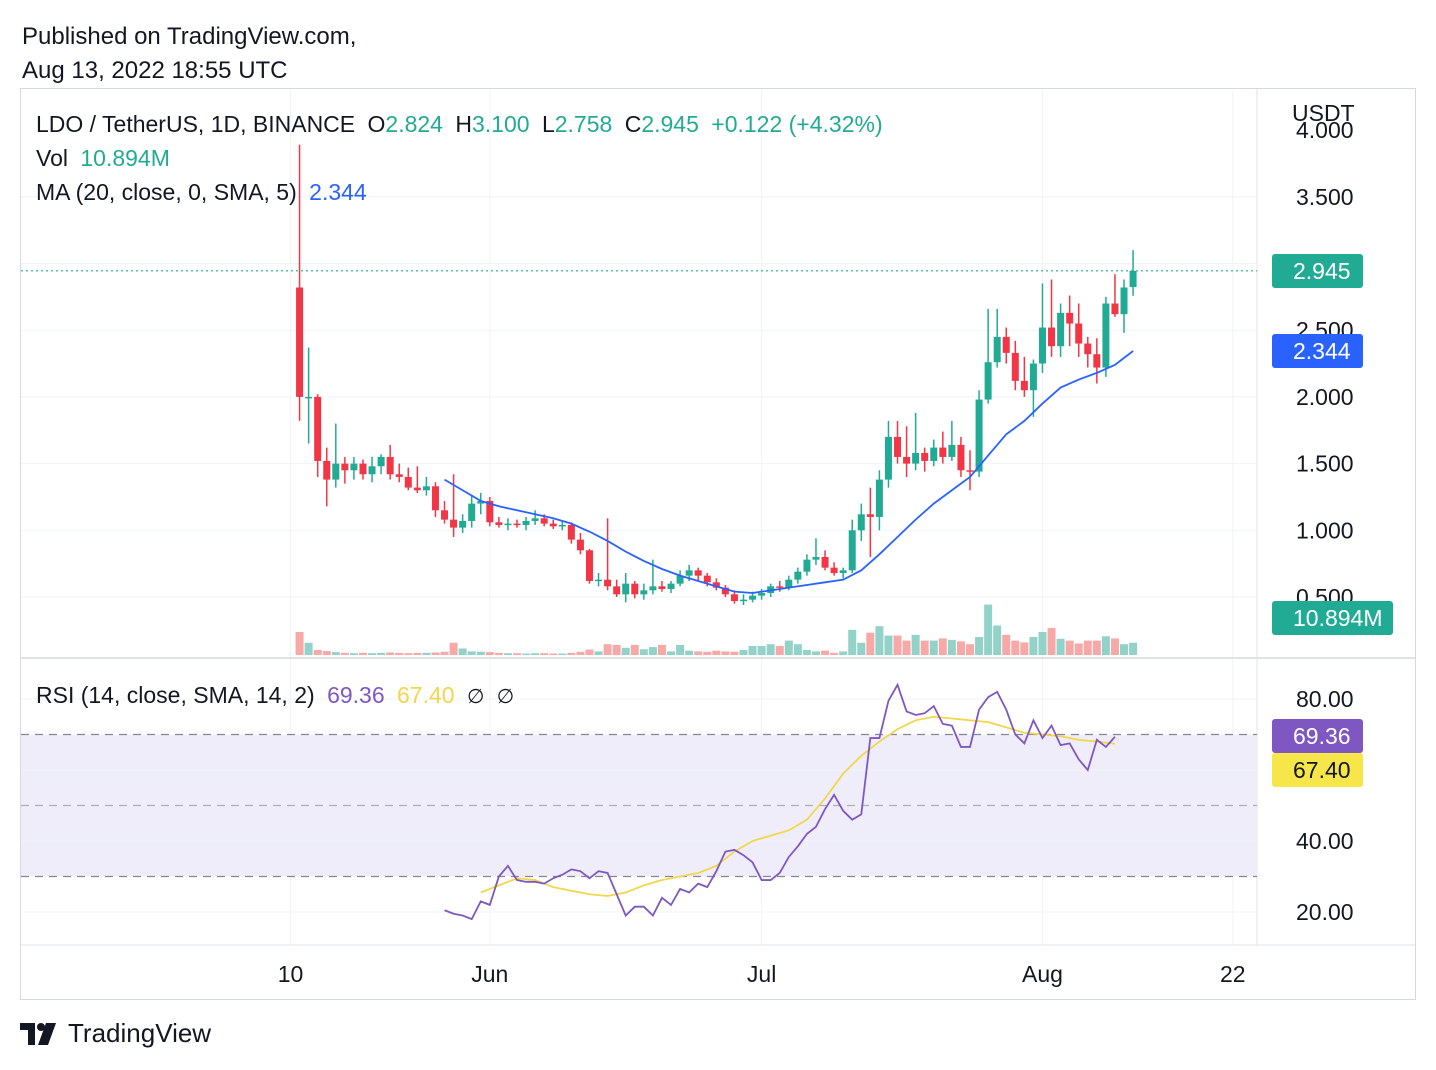  I want to click on ma-value: 2.344, so click(338, 192).